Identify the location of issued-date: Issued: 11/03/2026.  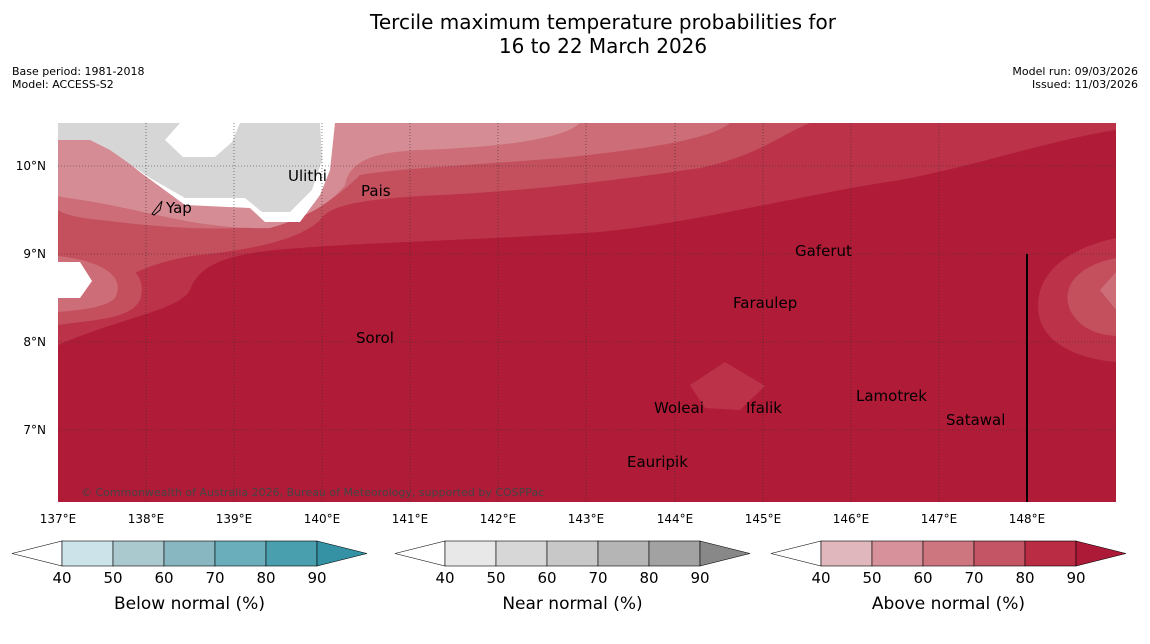
(1084, 84).